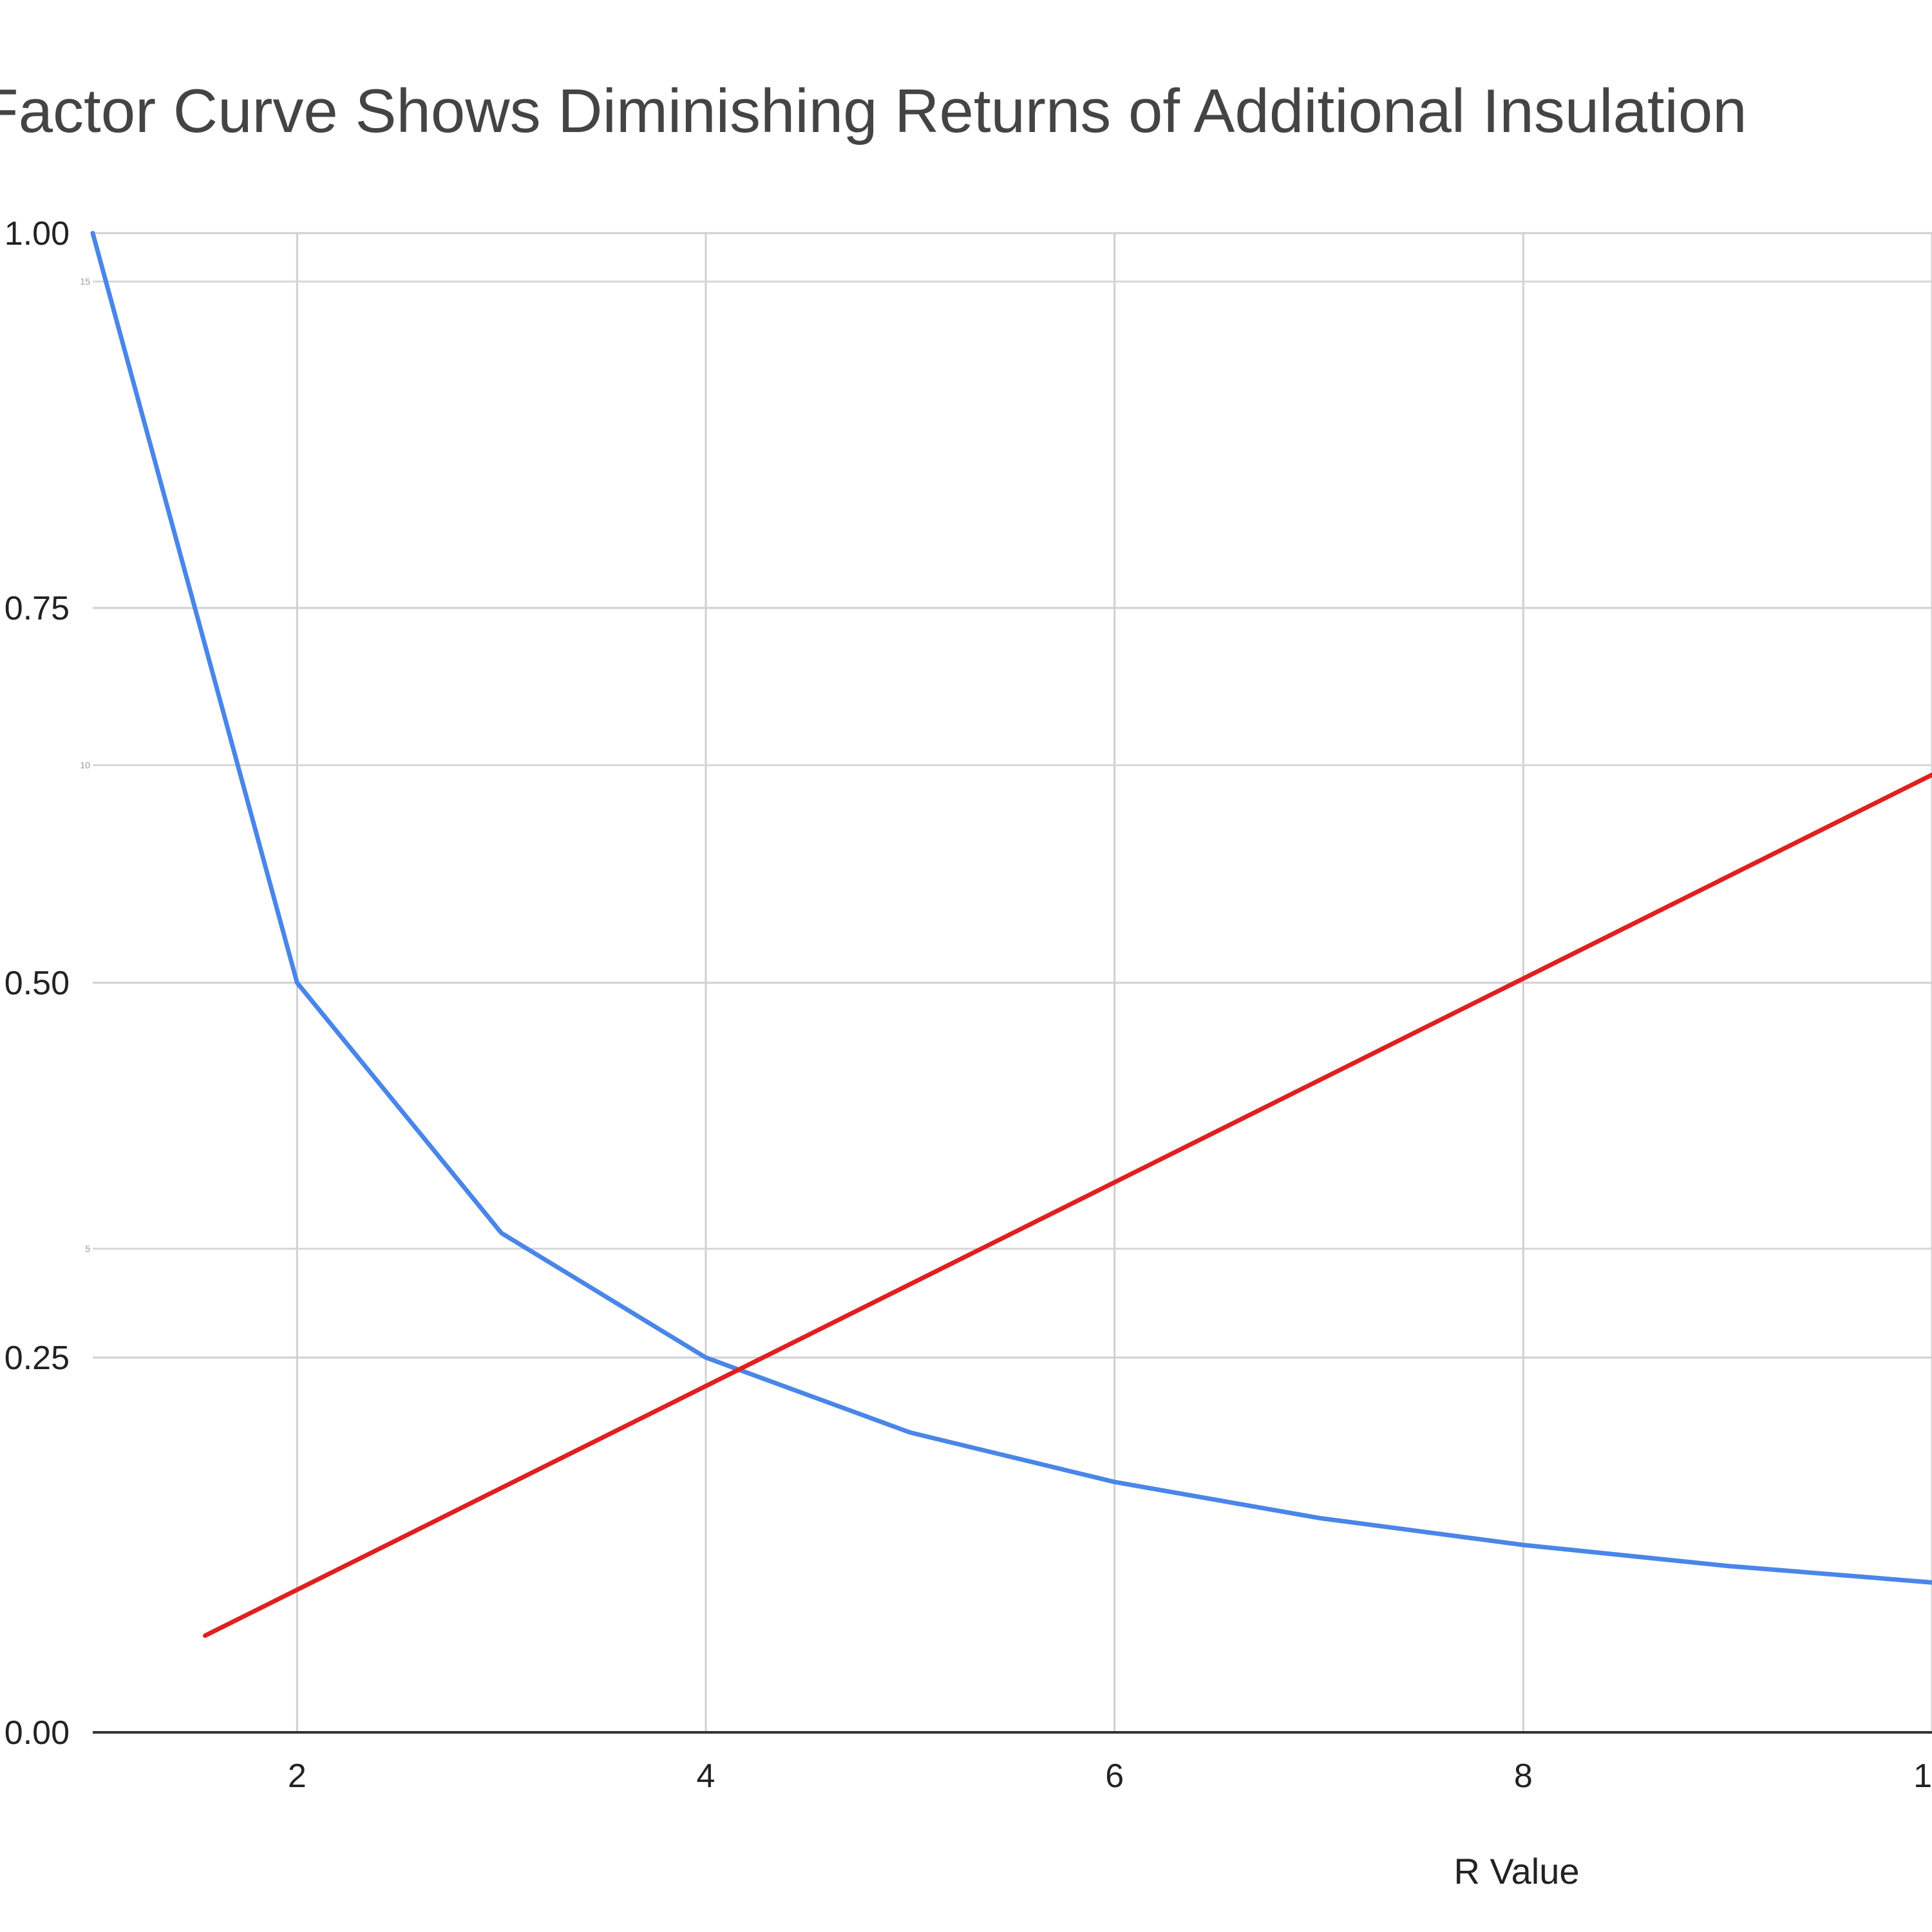 The width and height of the screenshot is (1932, 1932). Describe the element at coordinates (85, 281) in the screenshot. I see `y2-tick-label: 15` at that location.